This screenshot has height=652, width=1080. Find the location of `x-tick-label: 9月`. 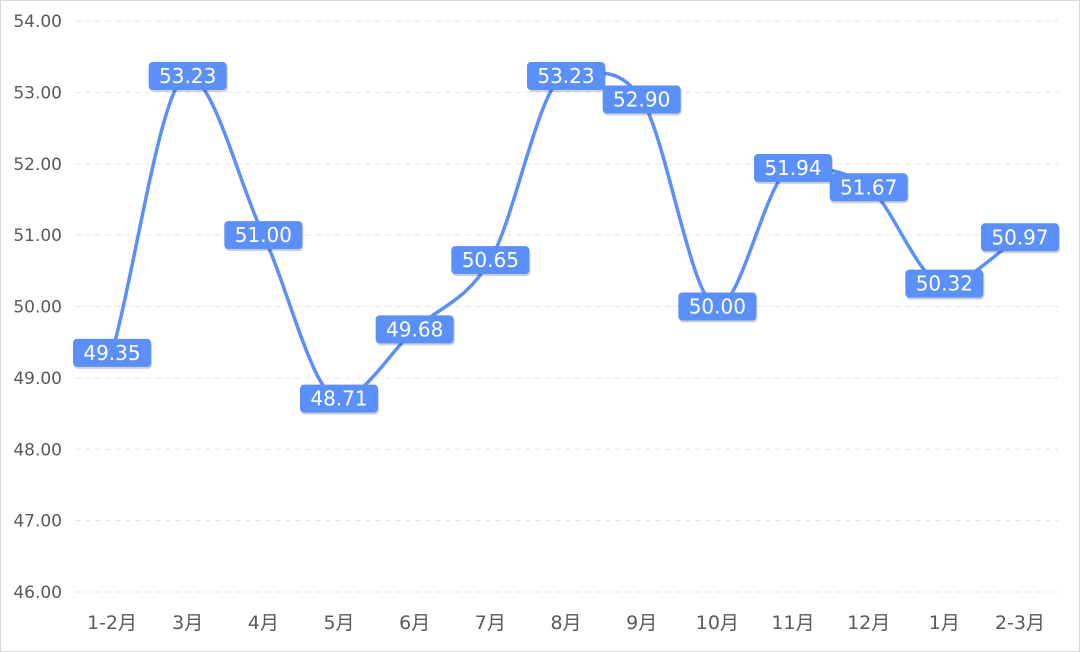

x-tick-label: 9月 is located at coordinates (641, 623).